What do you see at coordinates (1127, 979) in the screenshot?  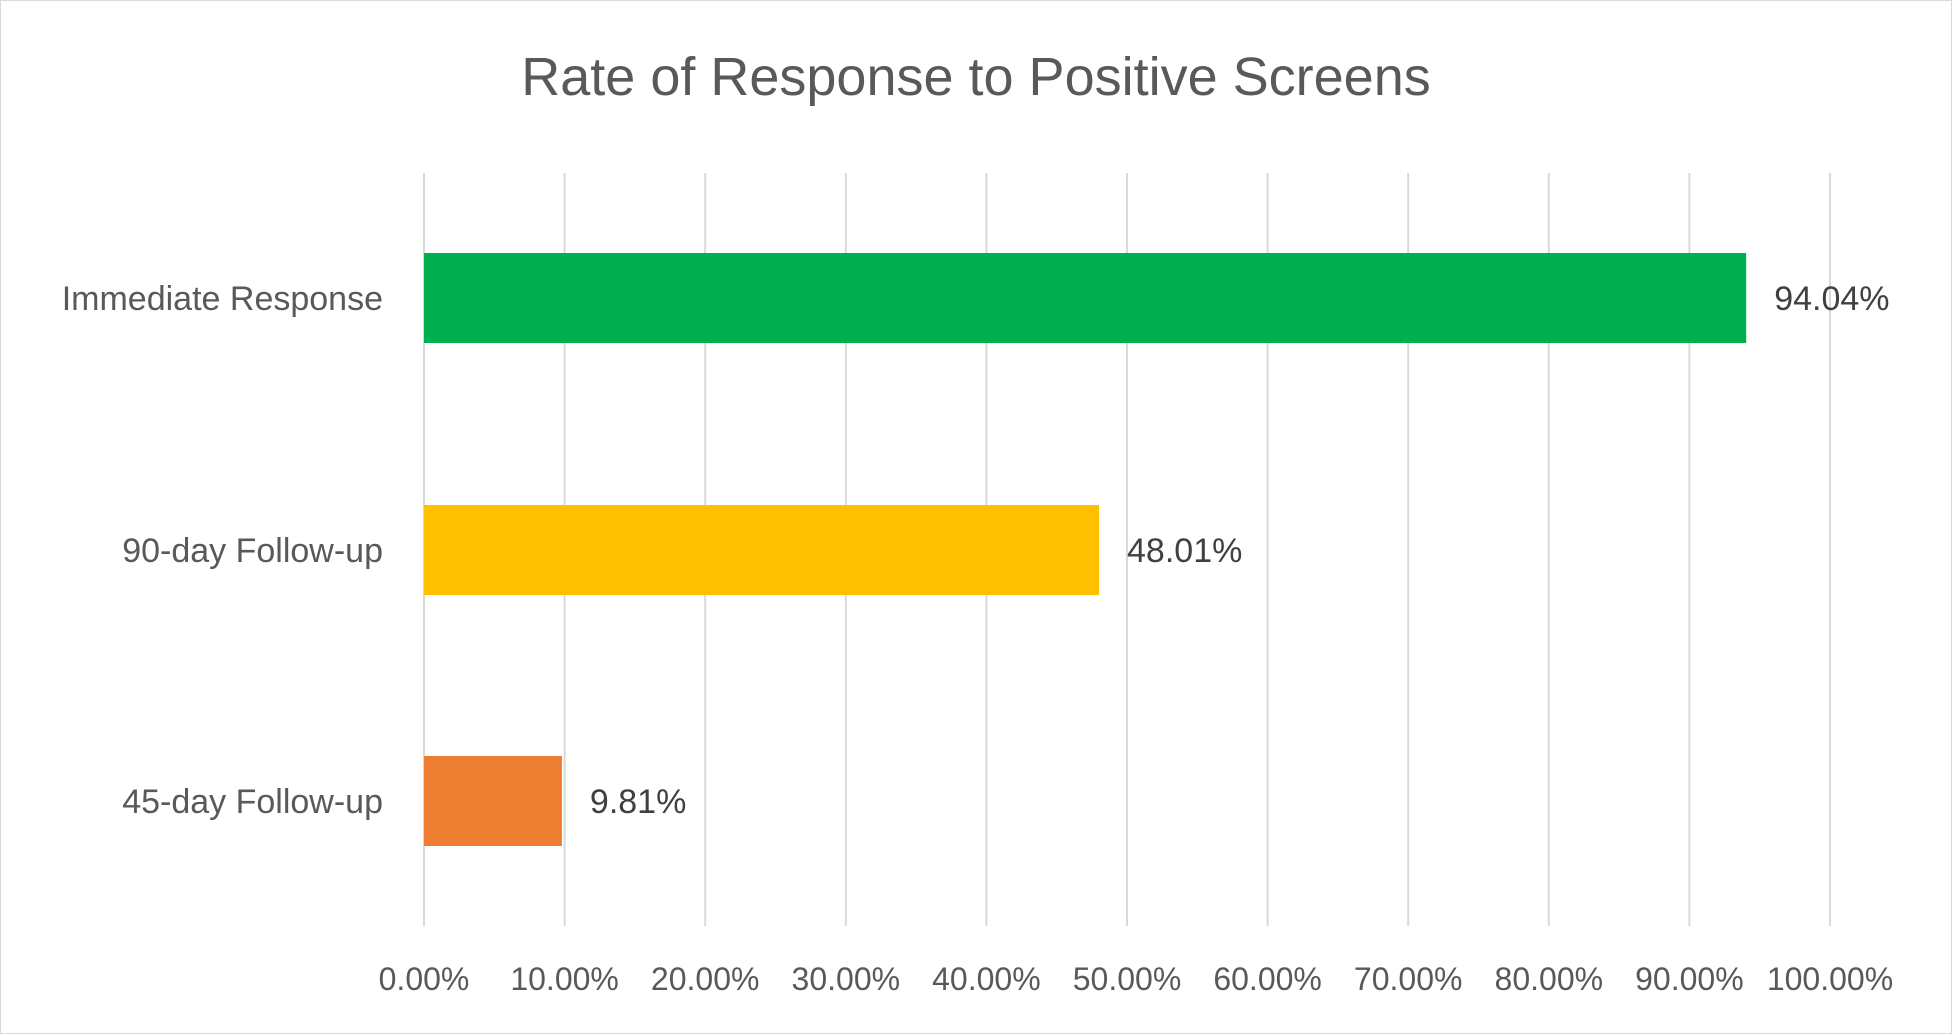 I see `x-tick-label-5: 50.00%` at bounding box center [1127, 979].